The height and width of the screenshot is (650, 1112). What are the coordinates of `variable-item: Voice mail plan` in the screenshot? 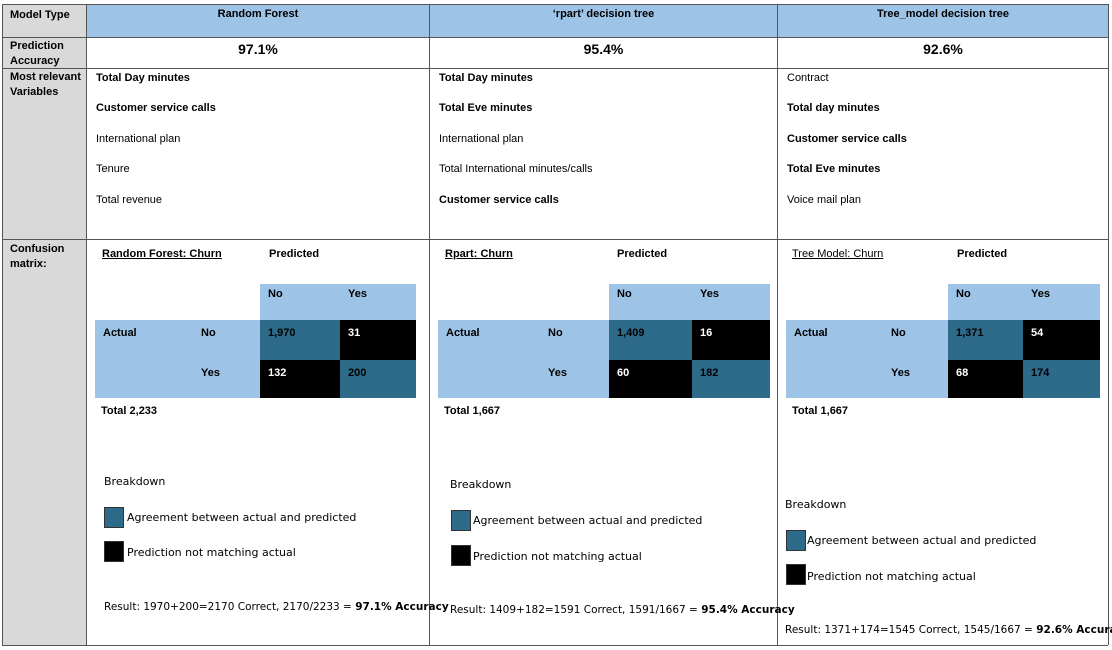 It's located at (824, 200).